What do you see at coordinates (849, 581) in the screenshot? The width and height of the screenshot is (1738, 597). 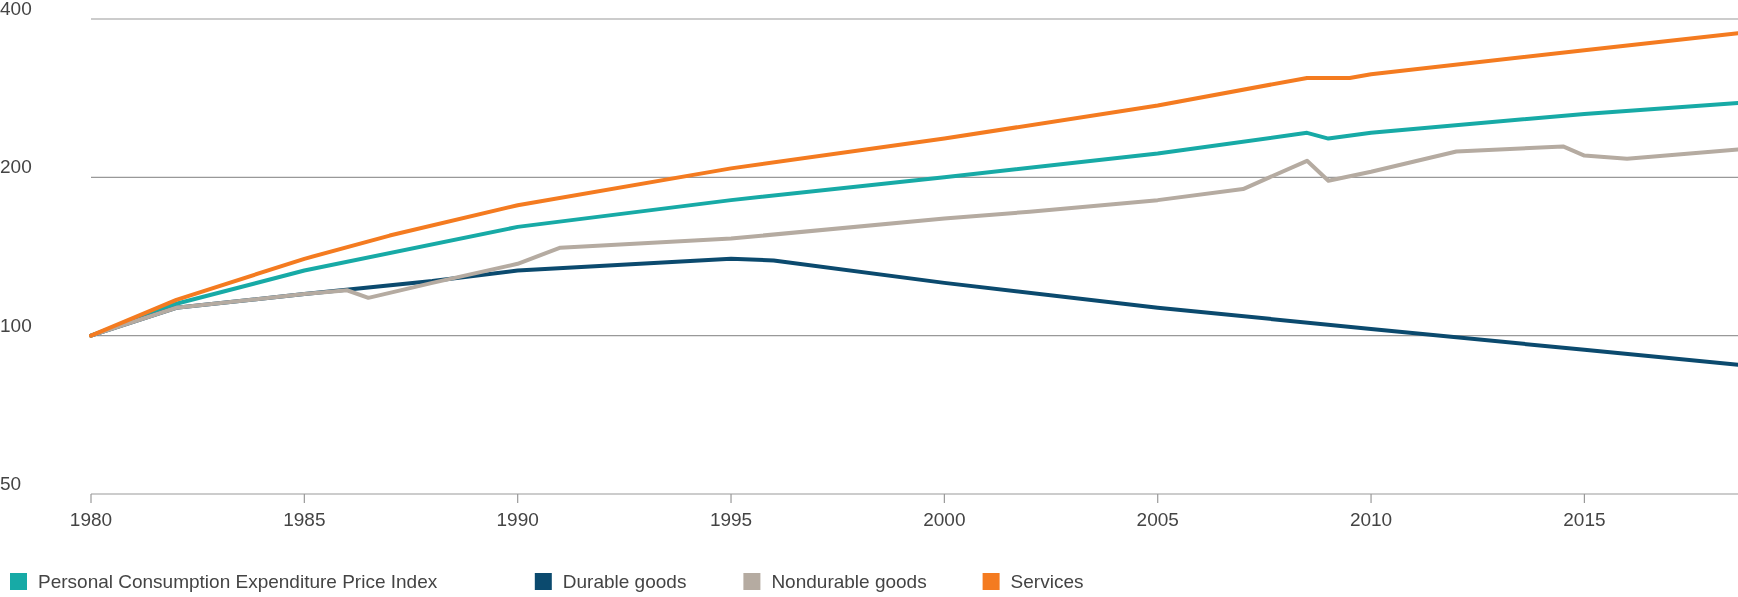 I see `legend-label: Nondurable goods` at bounding box center [849, 581].